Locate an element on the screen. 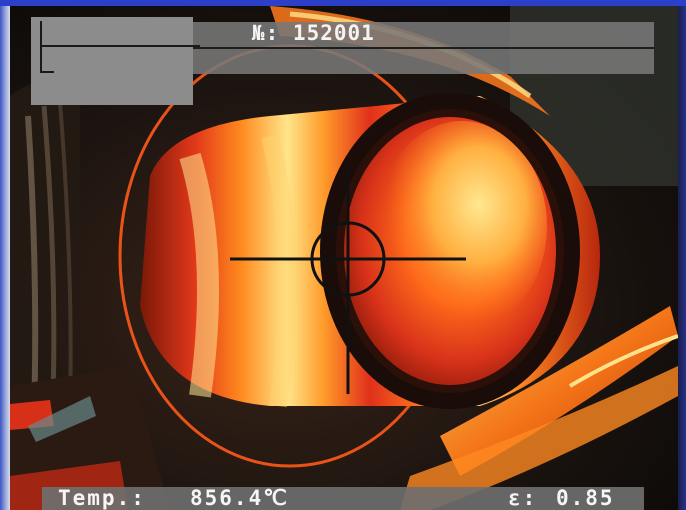 This screenshot has height=510, width=686. window-title-strip is located at coordinates (343, 3).